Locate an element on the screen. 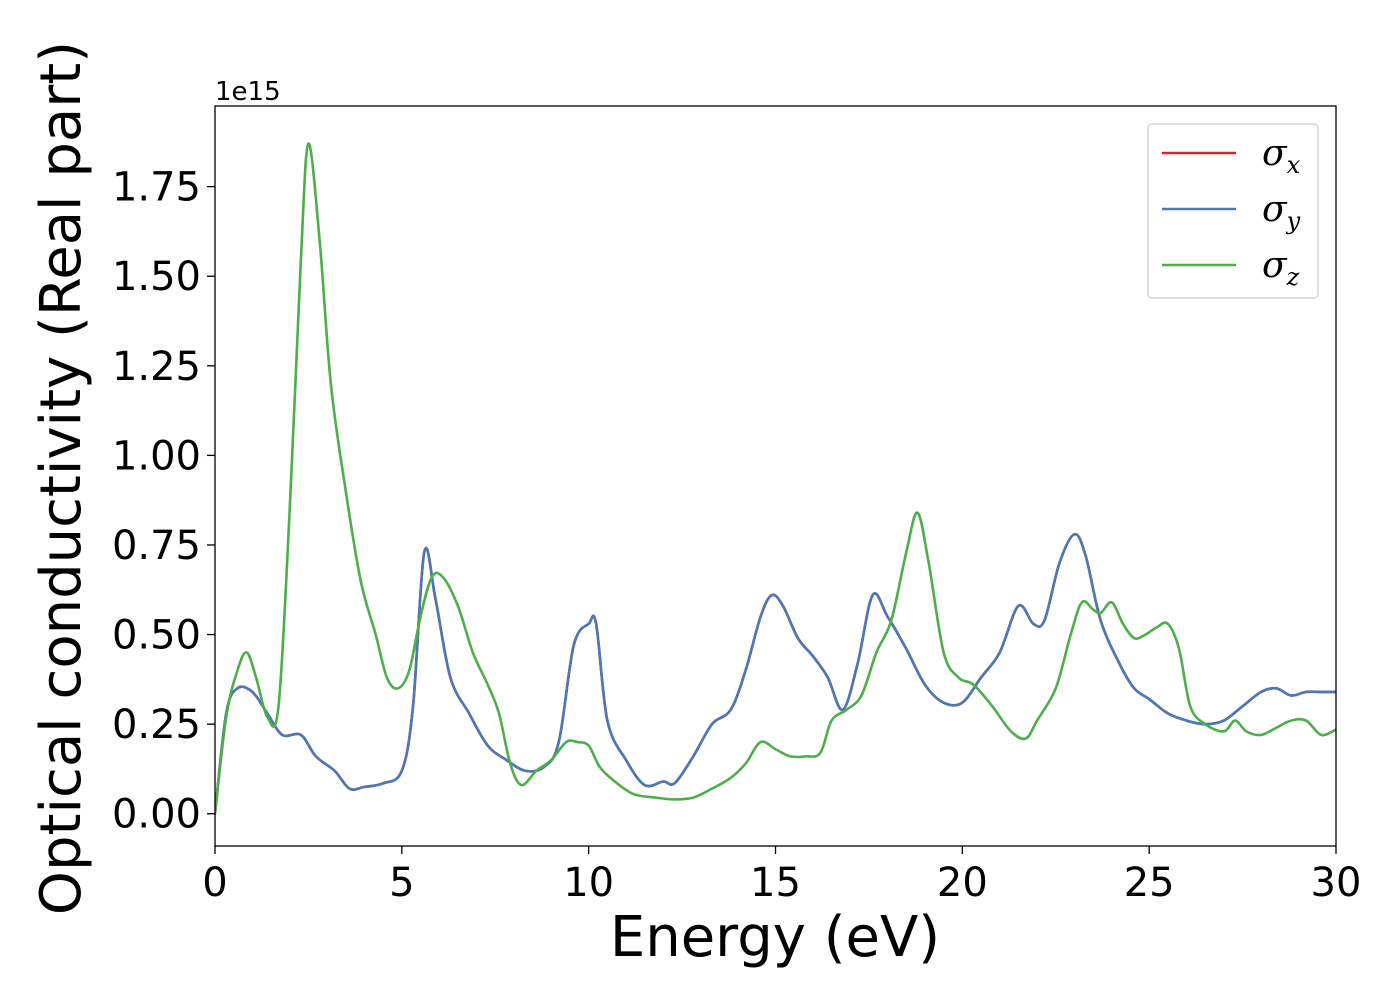 Image resolution: width=1400 pixels, height=1000 pixels. x-tick-label: 30 is located at coordinates (1336, 883).